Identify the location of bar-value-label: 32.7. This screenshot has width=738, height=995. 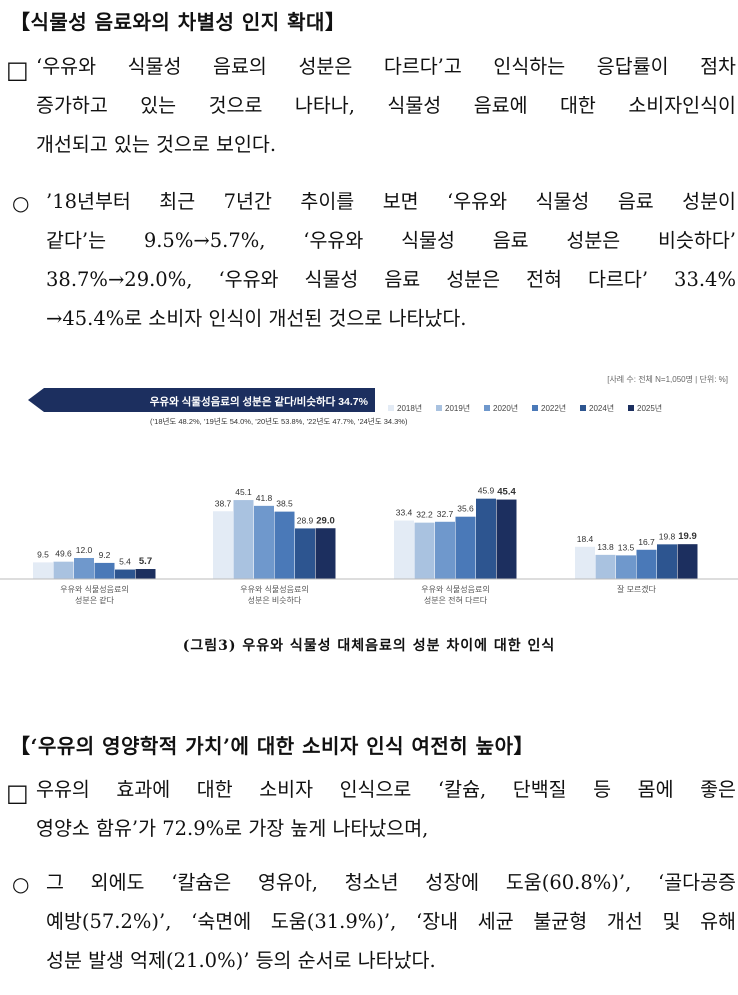
(445, 514).